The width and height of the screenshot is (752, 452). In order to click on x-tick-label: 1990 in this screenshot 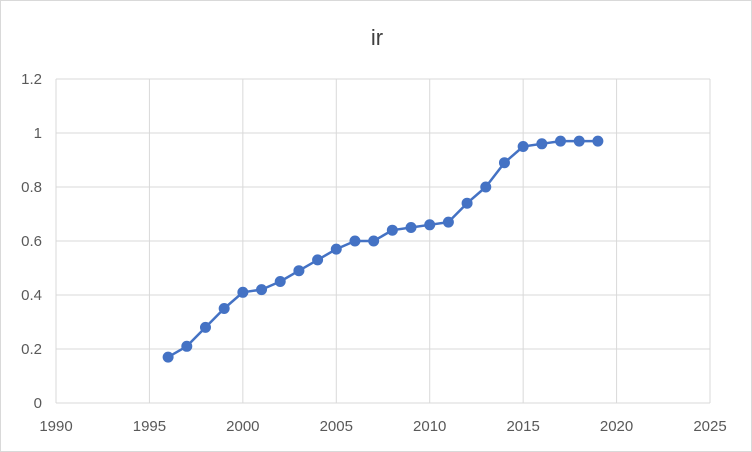, I will do `click(55, 426)`.